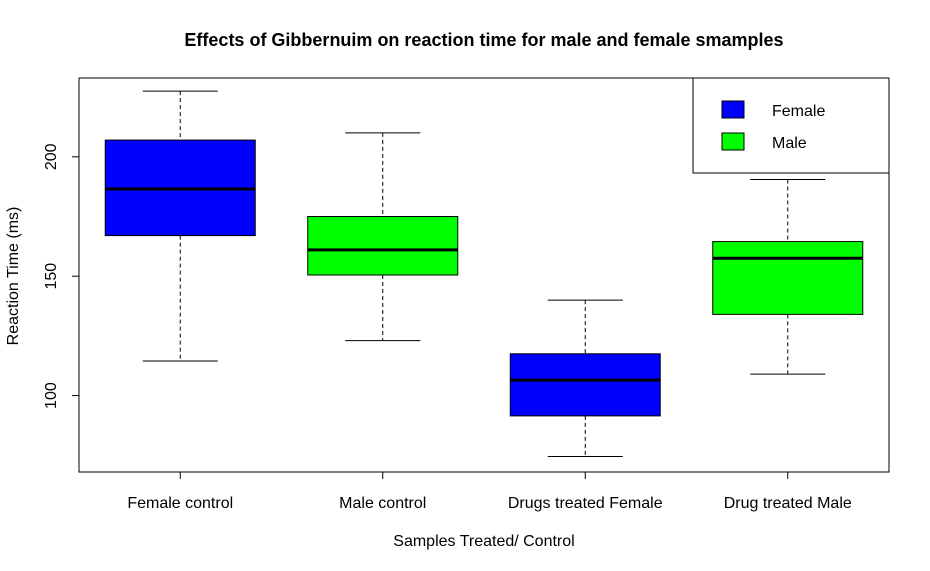  I want to click on x-axis-label: Samples Treated/ Control, so click(483, 541).